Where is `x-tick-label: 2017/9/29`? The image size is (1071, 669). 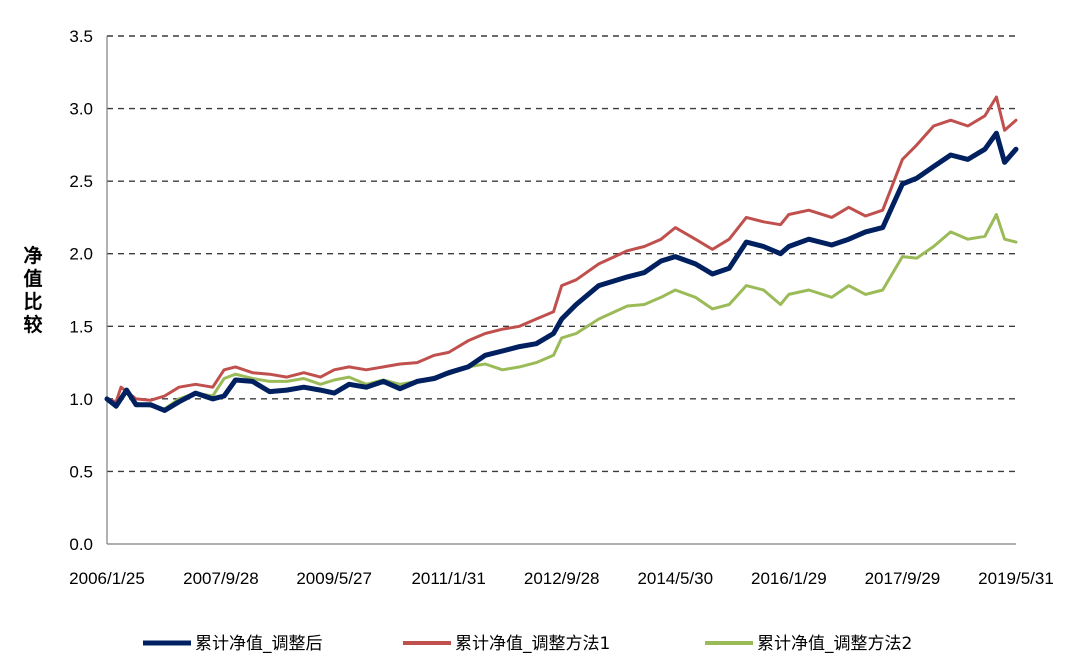
x-tick-label: 2017/9/29 is located at coordinates (903, 578).